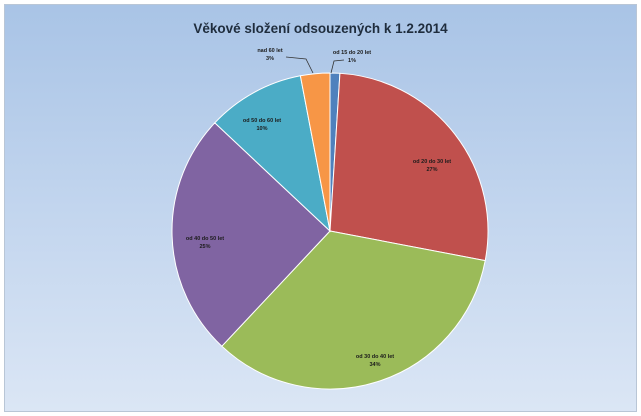 The height and width of the screenshot is (416, 641). I want to click on leader-line-od-15-do-20-let, so click(337, 66).